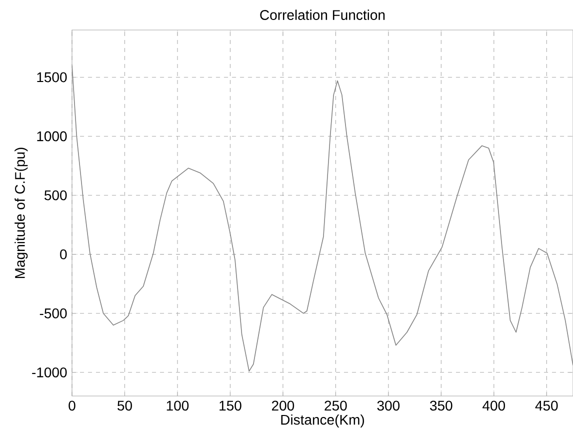 This screenshot has width=573, height=437. Describe the element at coordinates (52, 77) in the screenshot. I see `y-tick-label: 1500` at that location.